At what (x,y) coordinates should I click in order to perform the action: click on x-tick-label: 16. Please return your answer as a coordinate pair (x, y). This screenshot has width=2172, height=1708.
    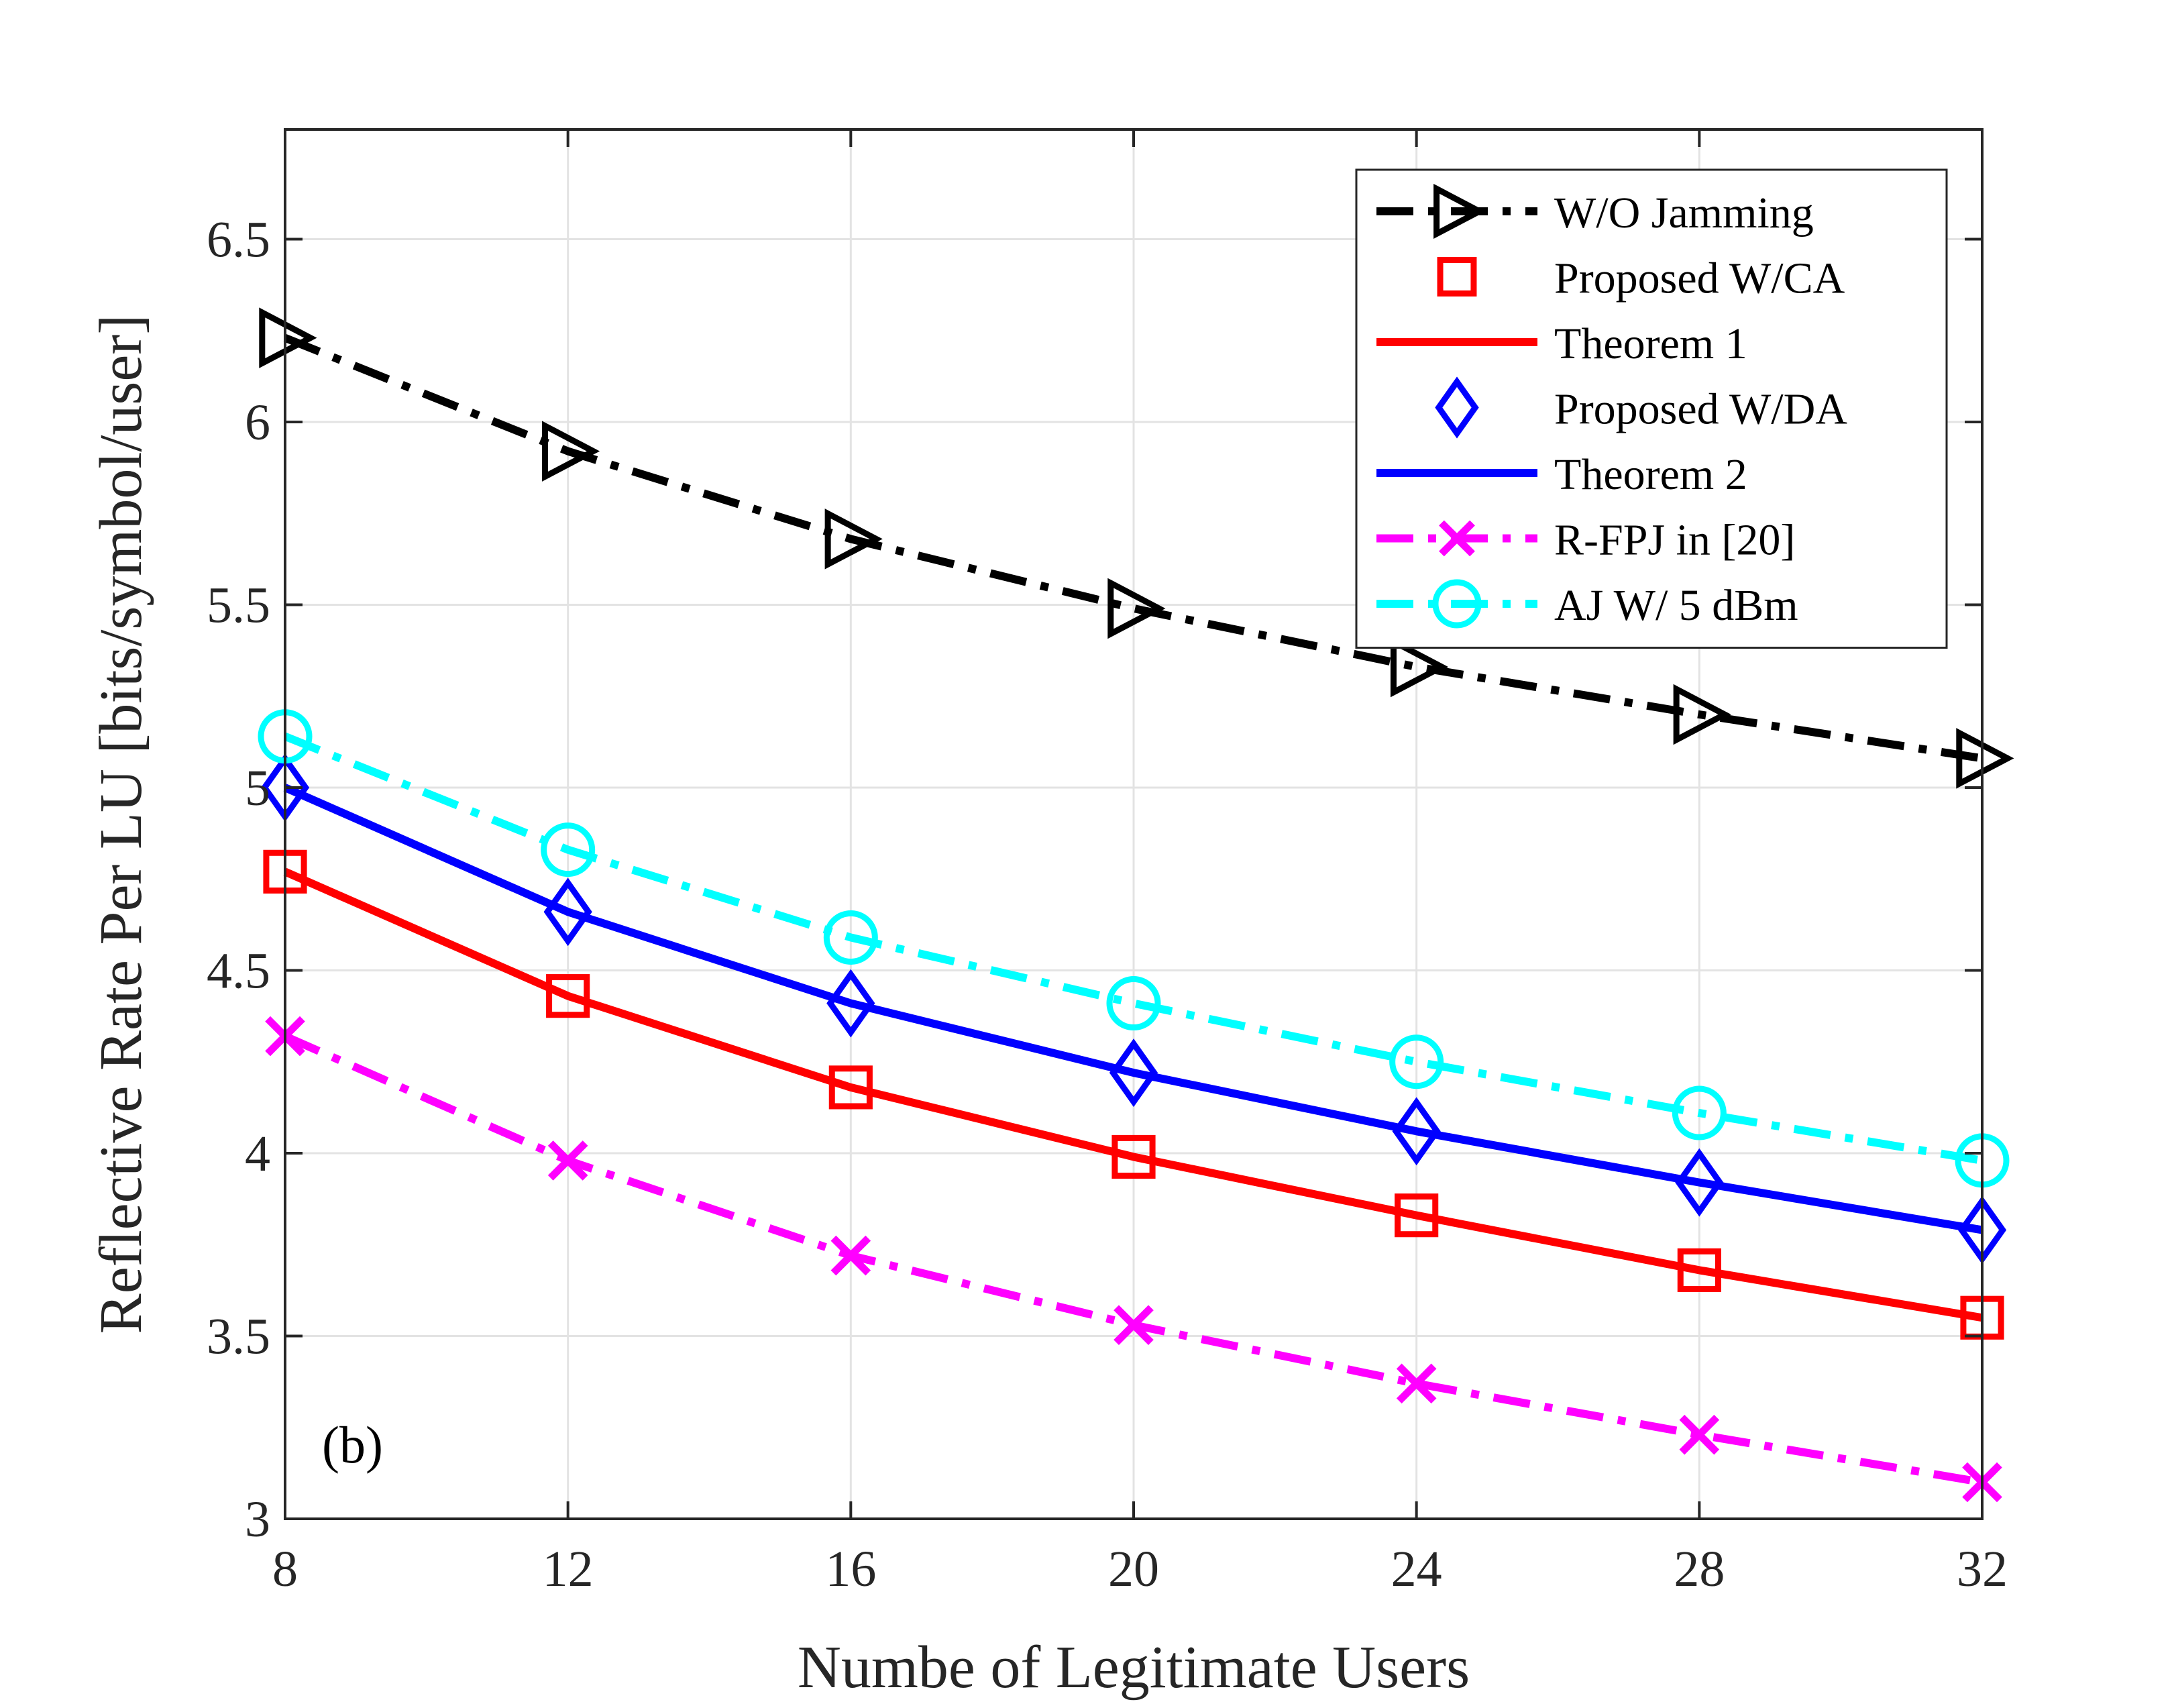
    Looking at the image, I should click on (850, 1569).